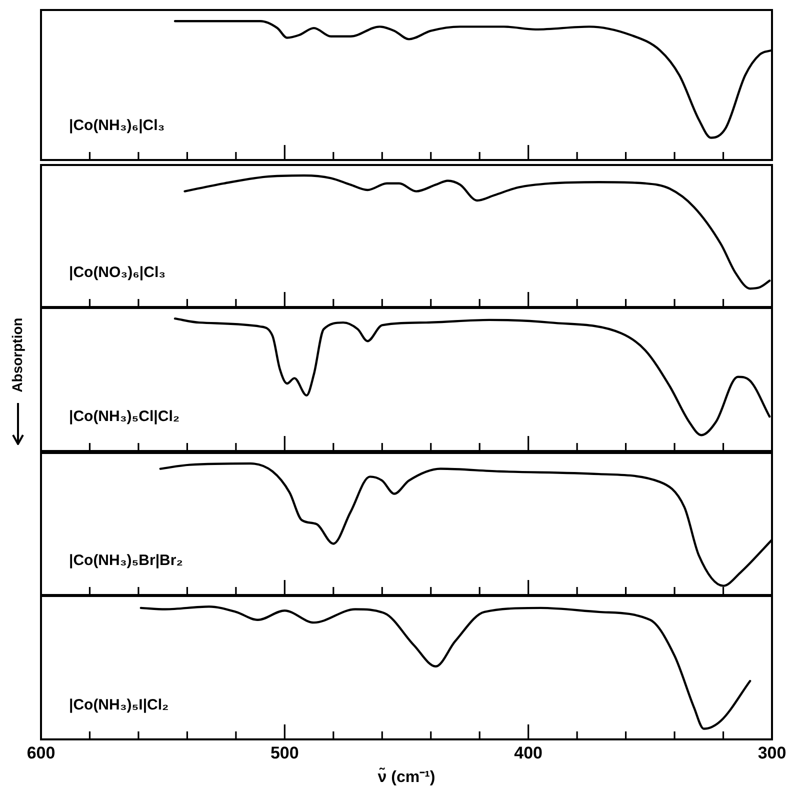 Image resolution: width=792 pixels, height=791 pixels. Describe the element at coordinates (772, 752) in the screenshot. I see `x-tick-label: 300` at that location.